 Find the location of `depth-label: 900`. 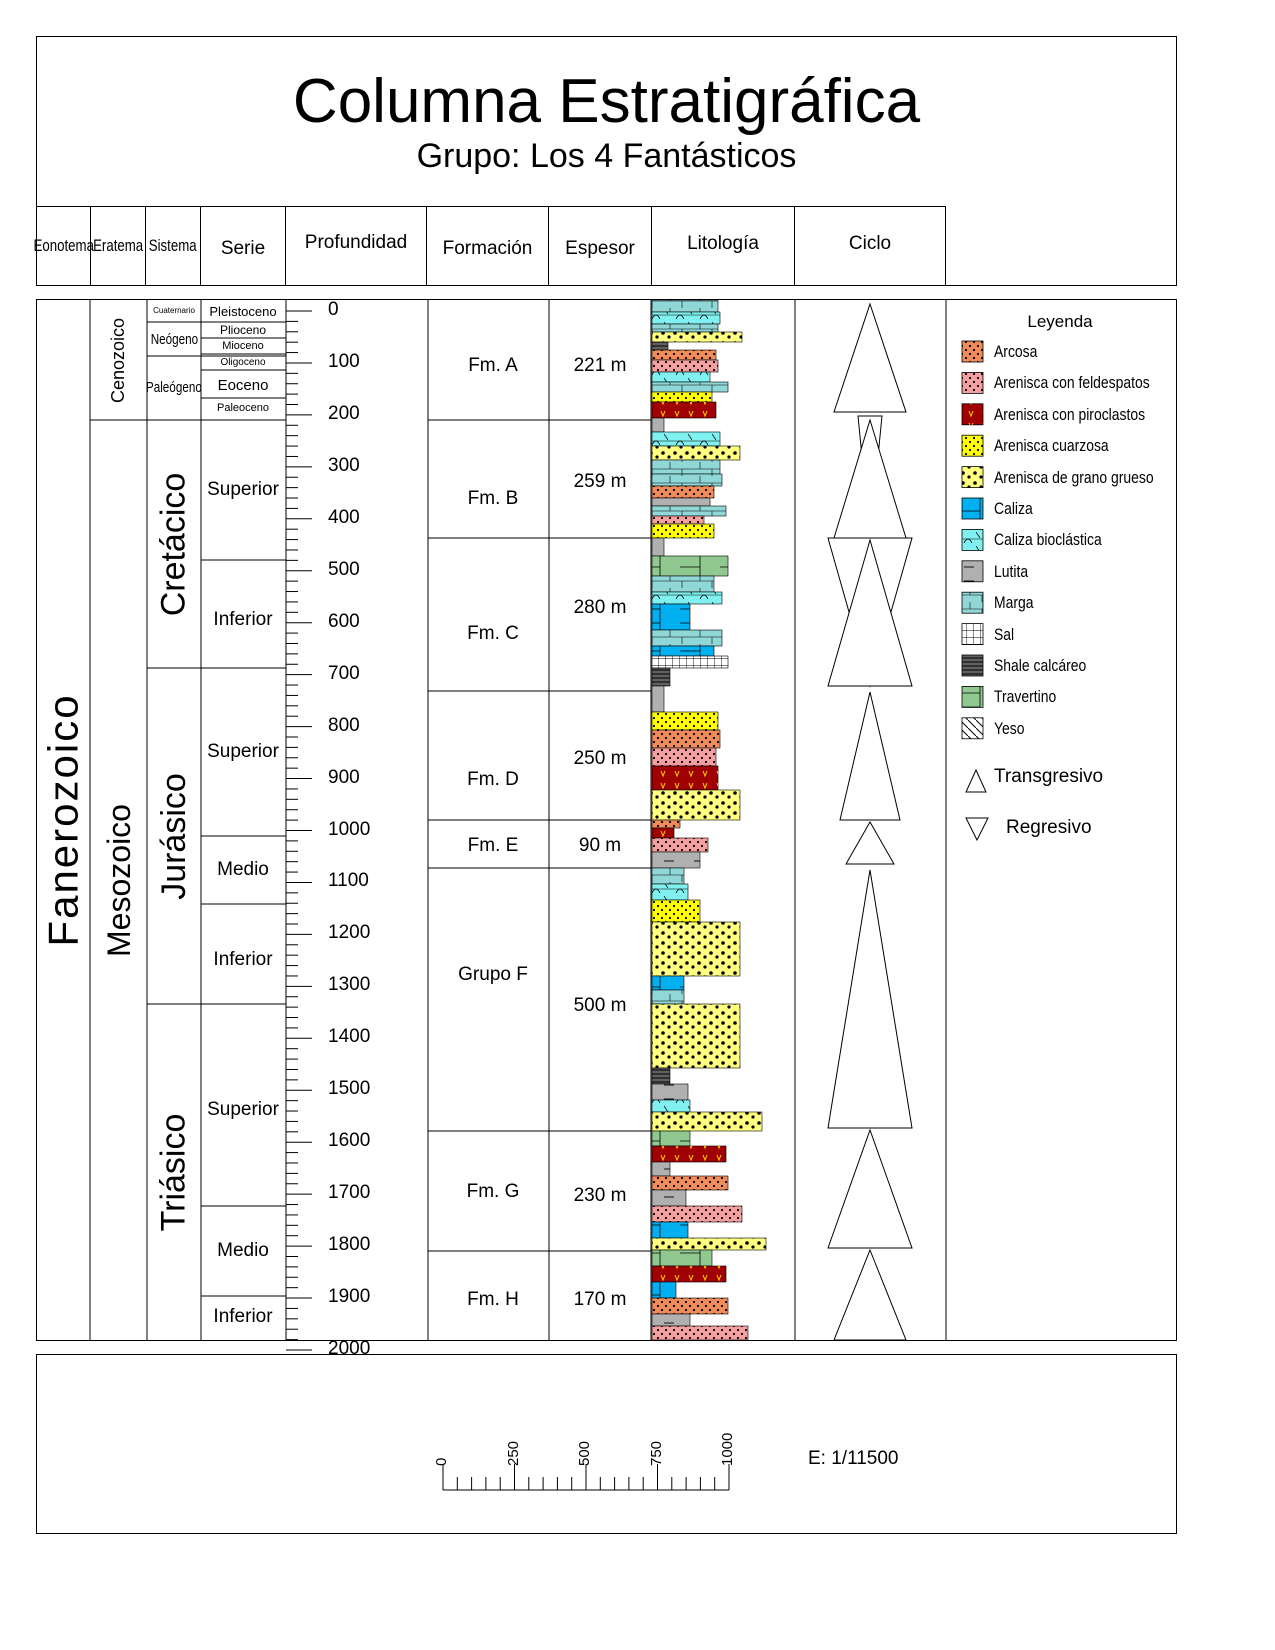

depth-label: 900 is located at coordinates (344, 777).